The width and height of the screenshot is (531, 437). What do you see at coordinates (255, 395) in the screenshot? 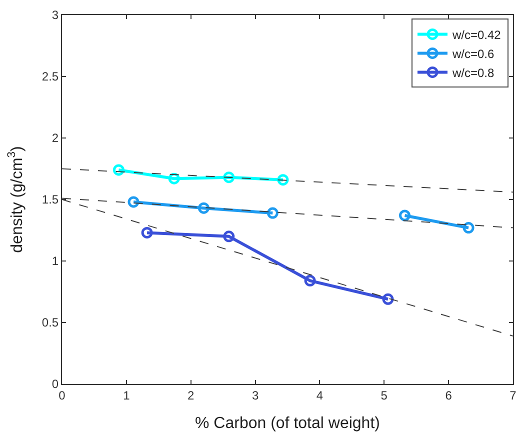
I see `x-tick-label: 3` at bounding box center [255, 395].